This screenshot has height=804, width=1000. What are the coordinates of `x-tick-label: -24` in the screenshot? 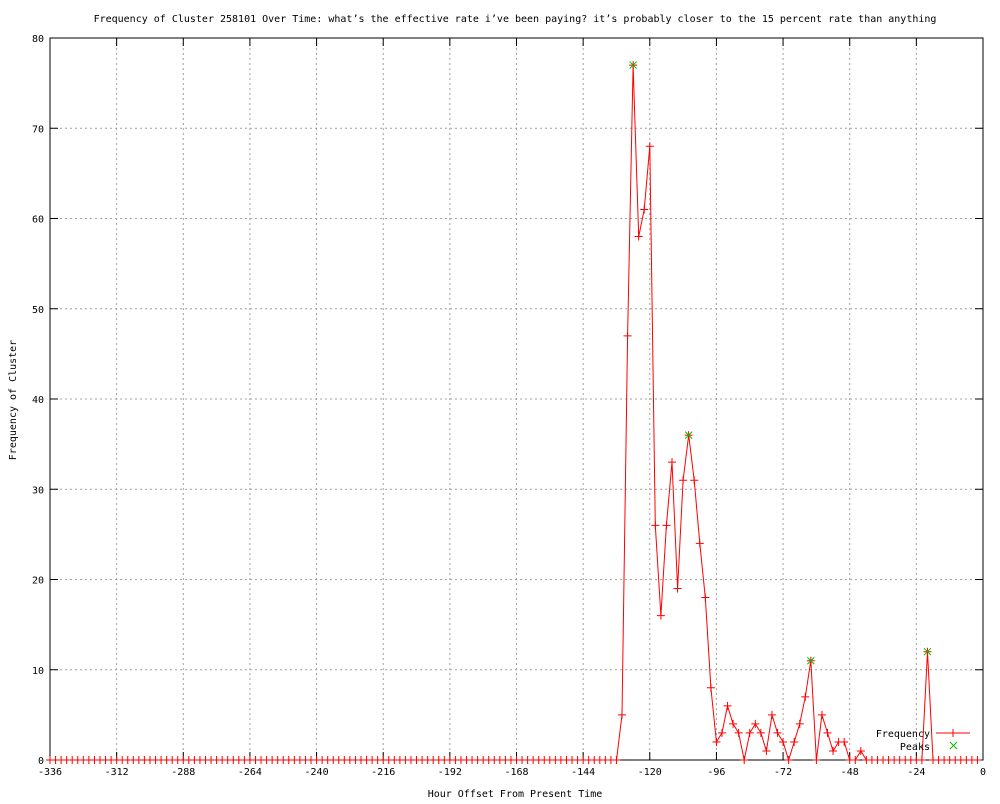 It's located at (916, 772).